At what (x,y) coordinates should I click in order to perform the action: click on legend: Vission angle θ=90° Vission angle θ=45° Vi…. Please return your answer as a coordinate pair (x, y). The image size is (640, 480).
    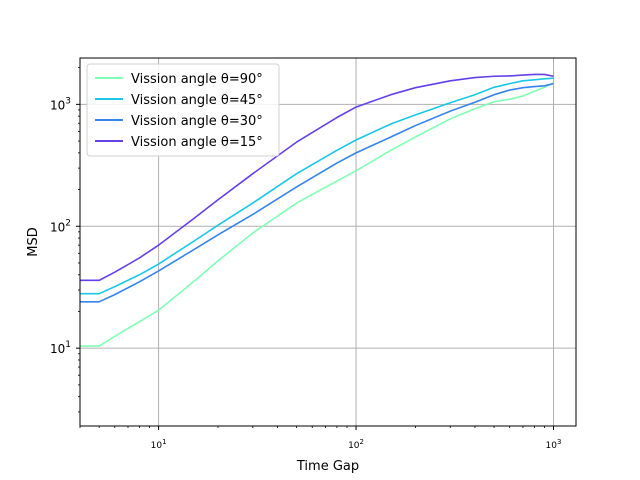
    Looking at the image, I should click on (183, 110).